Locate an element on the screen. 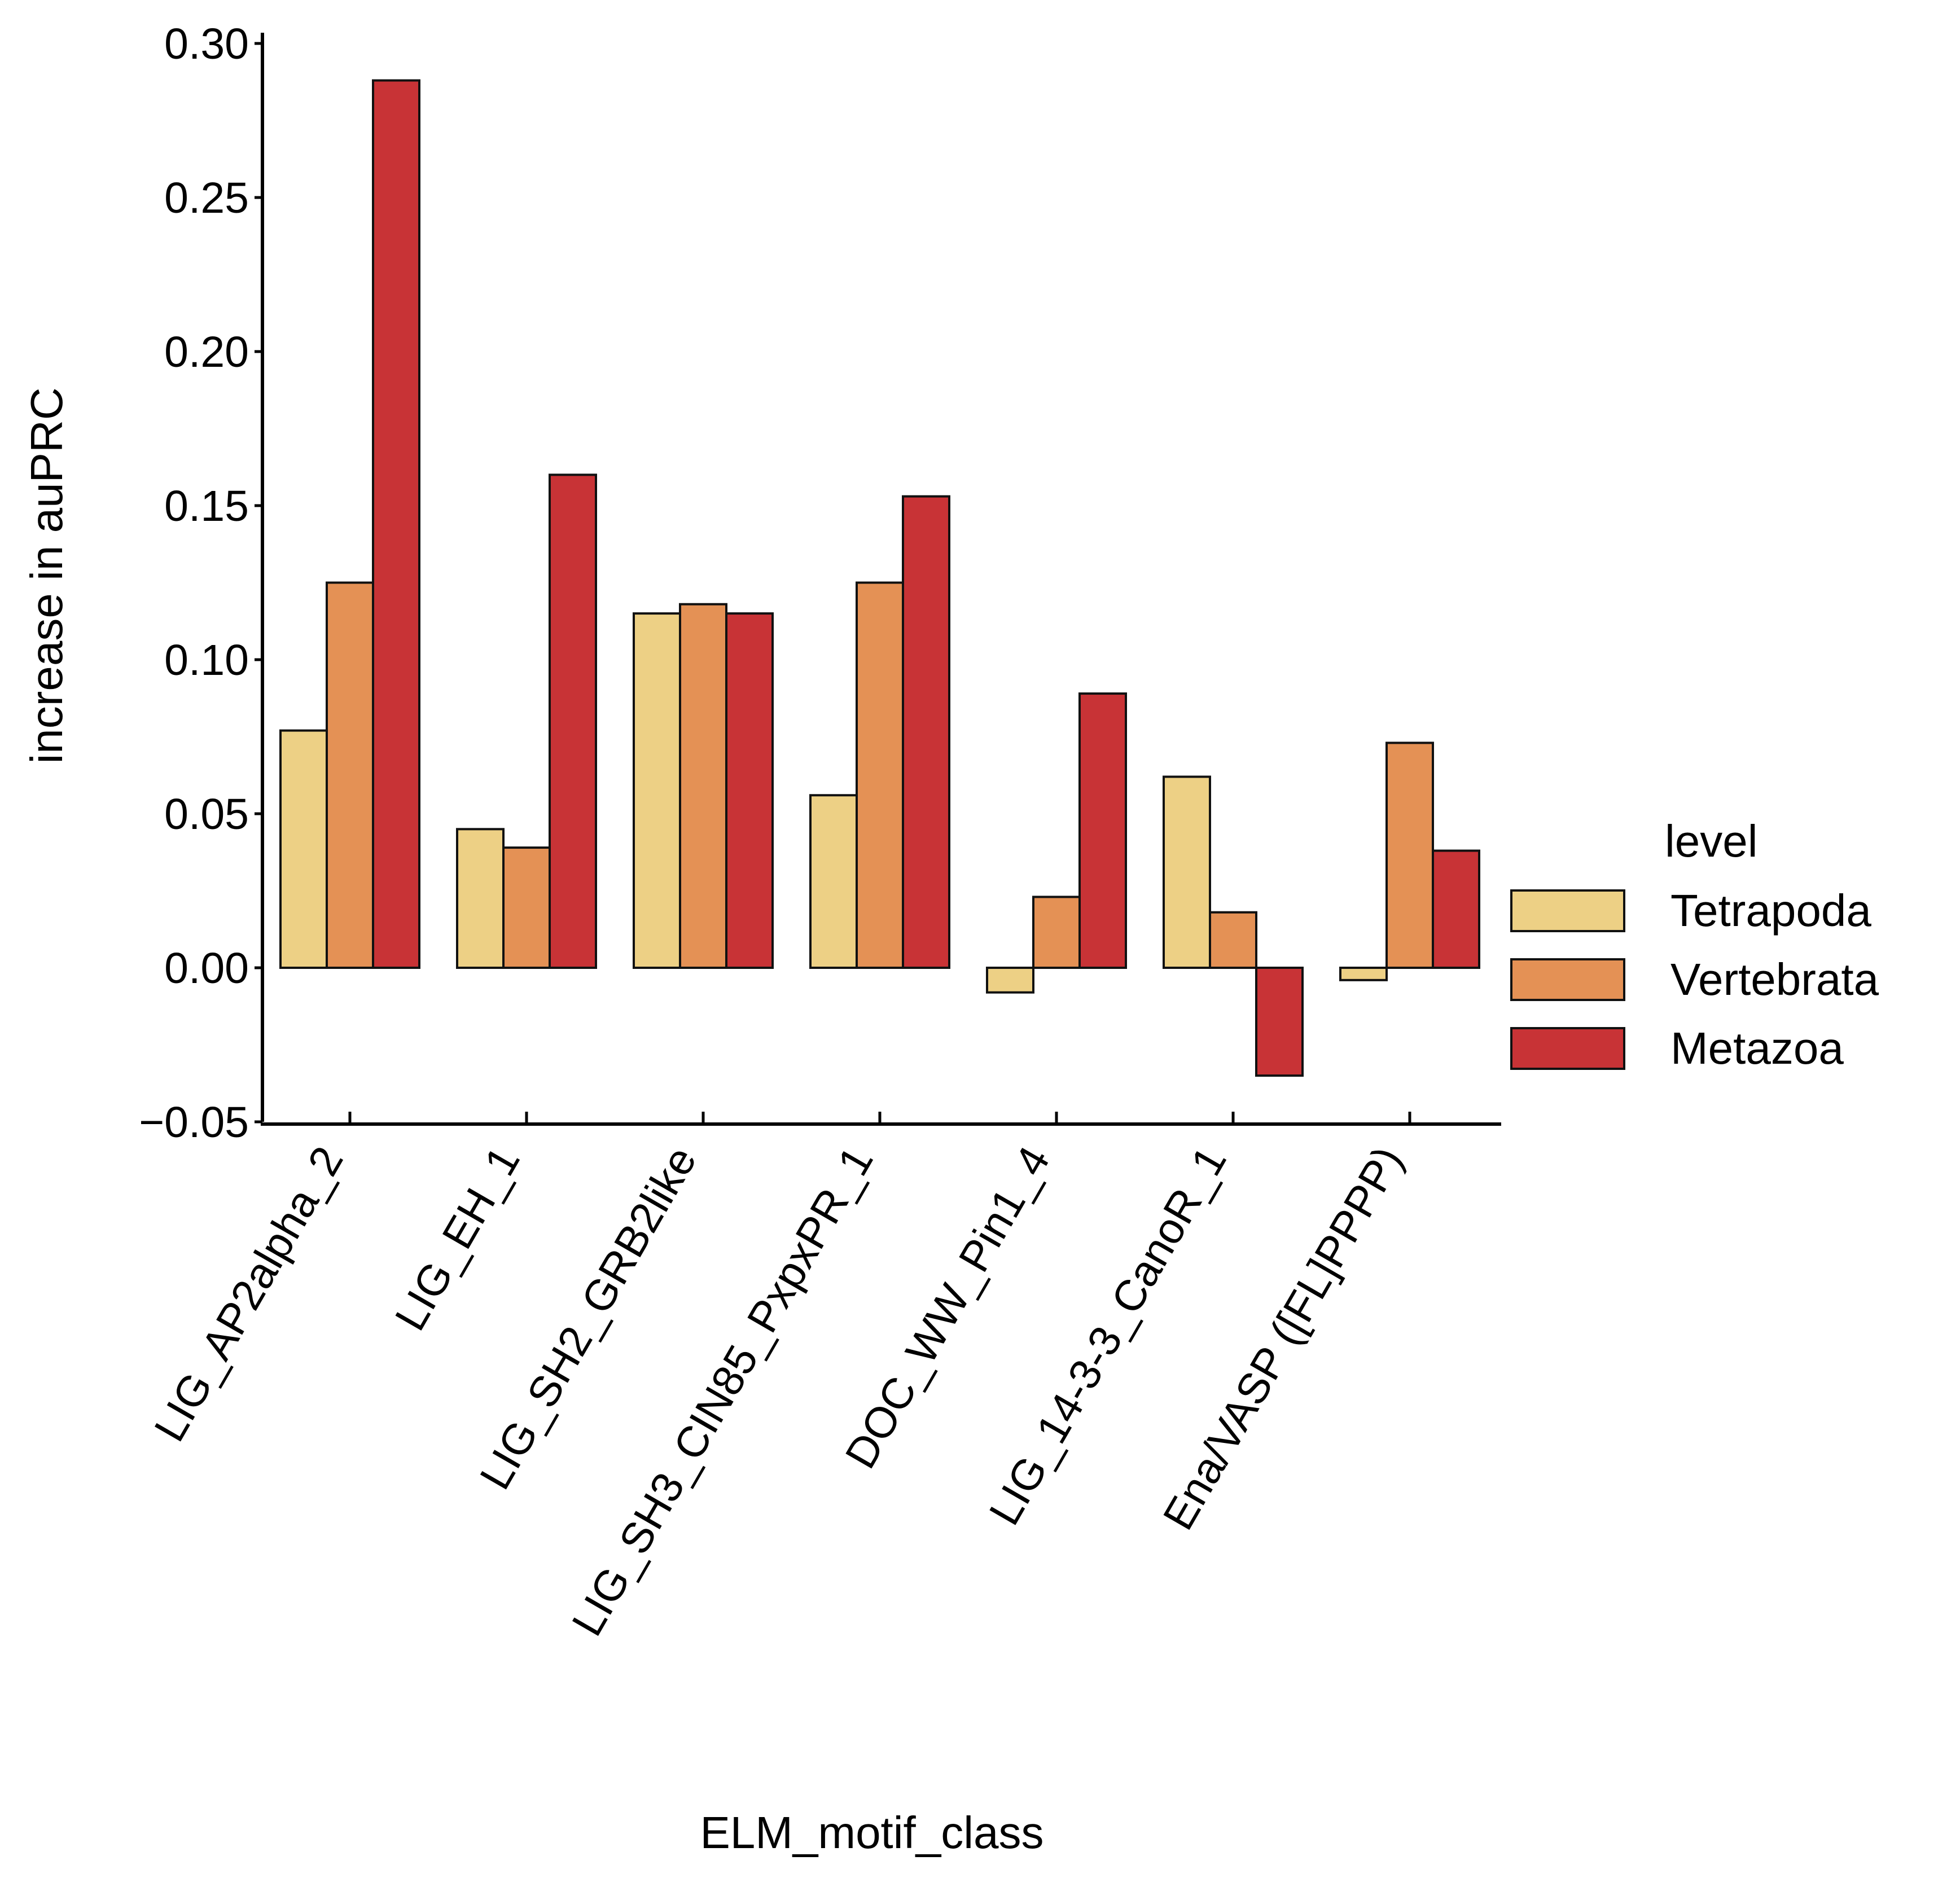 The width and height of the screenshot is (1960, 1878). y-tick-label: 0.00 is located at coordinates (206, 968).